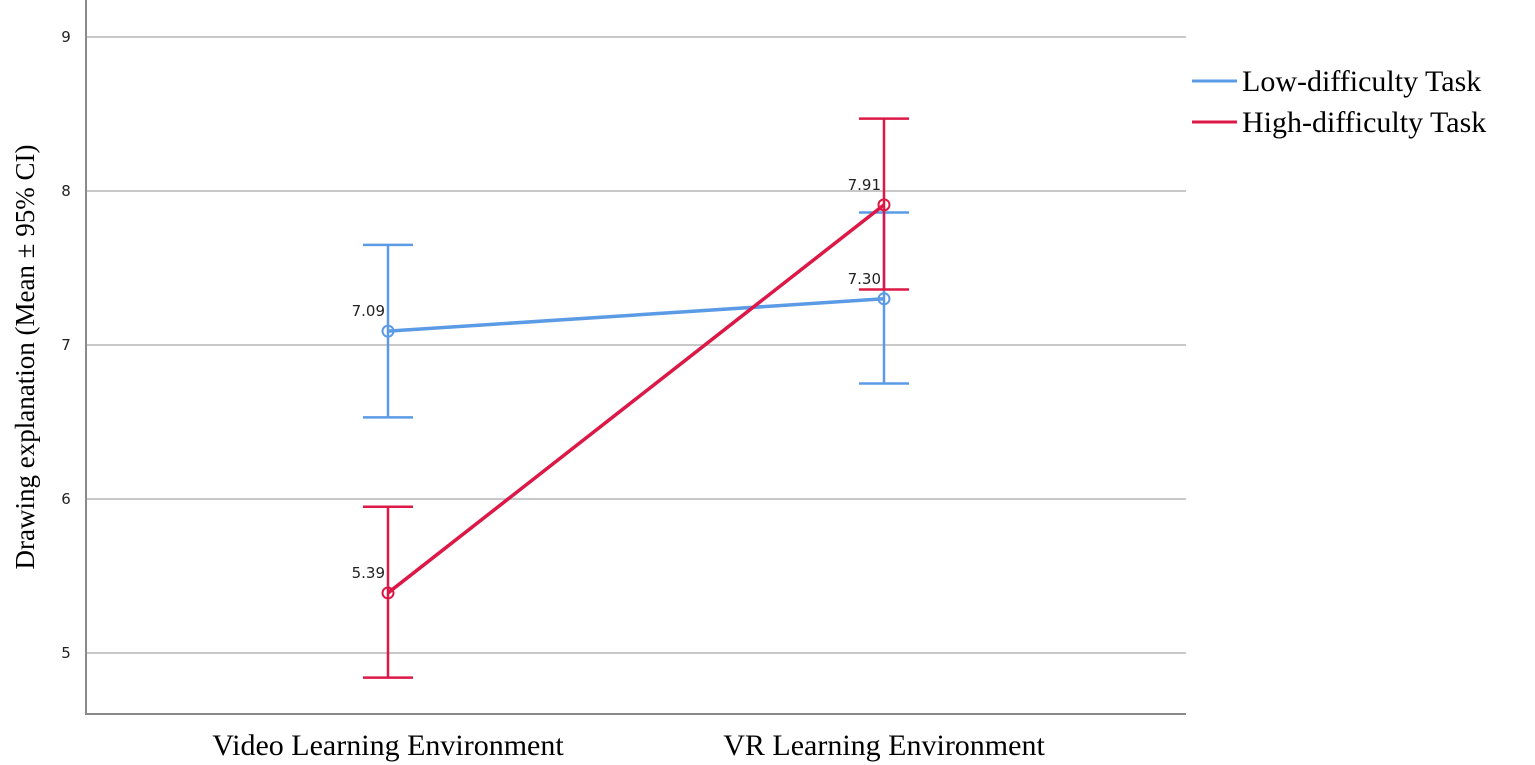 This screenshot has width=1535, height=765. Describe the element at coordinates (66, 653) in the screenshot. I see `y-tick-label: 5` at that location.